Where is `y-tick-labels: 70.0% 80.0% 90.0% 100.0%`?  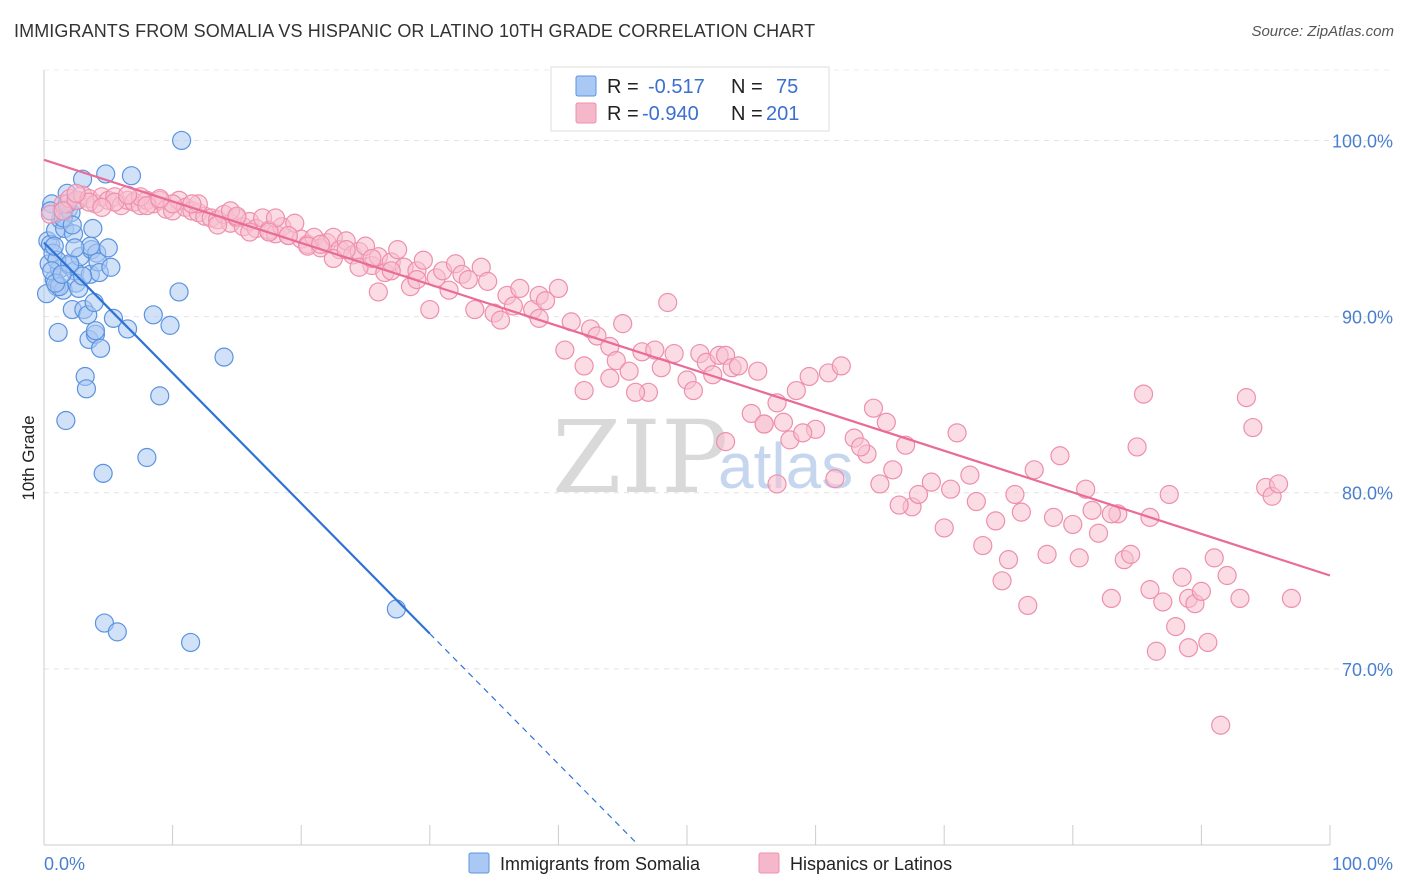 y-tick-labels: 70.0% 80.0% 90.0% 100.0% is located at coordinates (1362, 405).